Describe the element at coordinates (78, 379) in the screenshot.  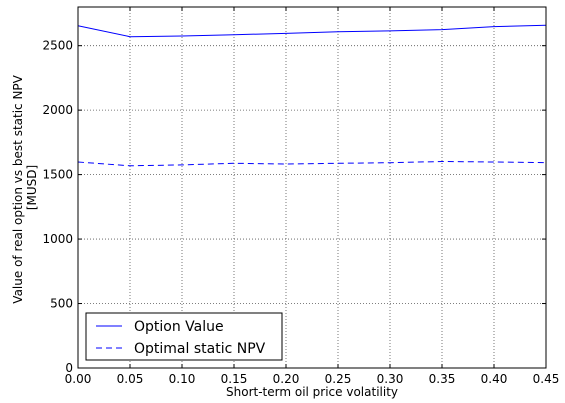
I see `x-tick-label: 0.00` at that location.